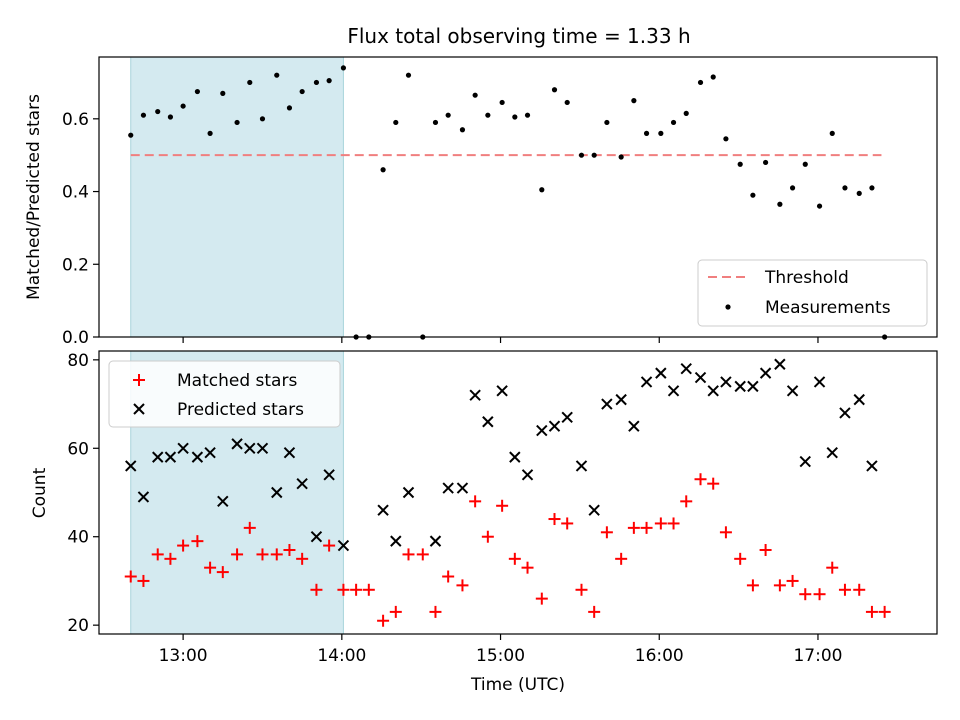 The height and width of the screenshot is (720, 960). What do you see at coordinates (659, 656) in the screenshot?
I see `xtick-label: 16:00` at bounding box center [659, 656].